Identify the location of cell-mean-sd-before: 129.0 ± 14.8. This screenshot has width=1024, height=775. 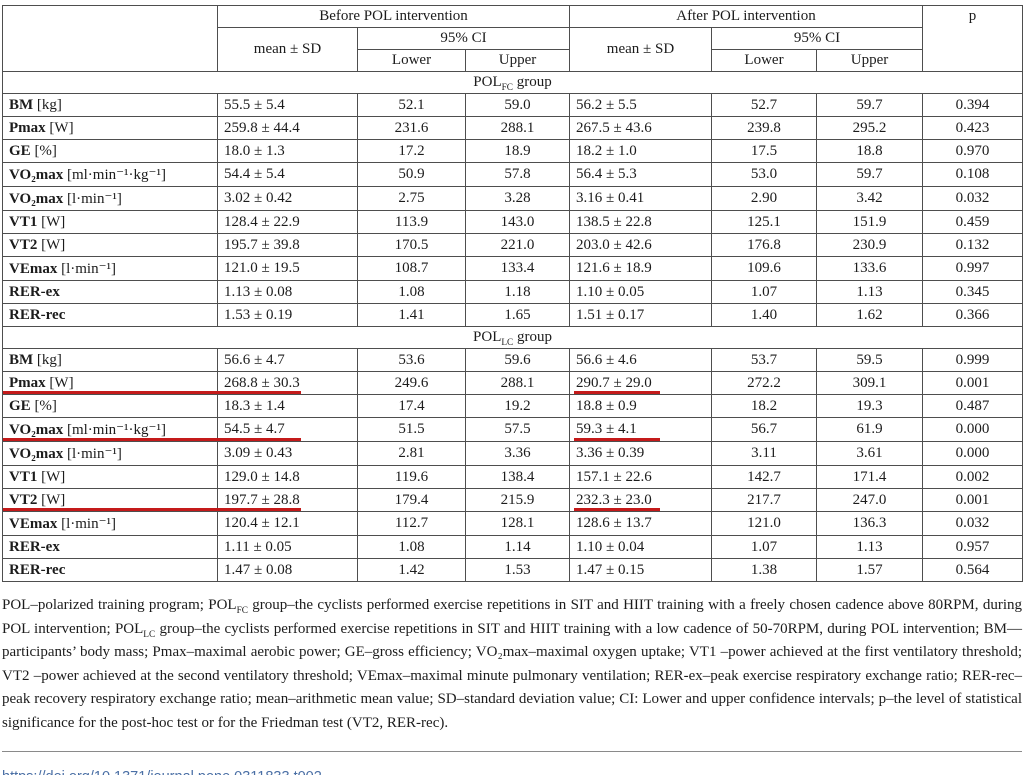
(287, 477).